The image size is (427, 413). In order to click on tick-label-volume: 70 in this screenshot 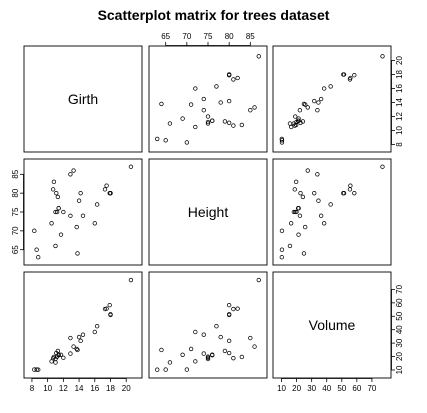, I will do `click(371, 388)`.